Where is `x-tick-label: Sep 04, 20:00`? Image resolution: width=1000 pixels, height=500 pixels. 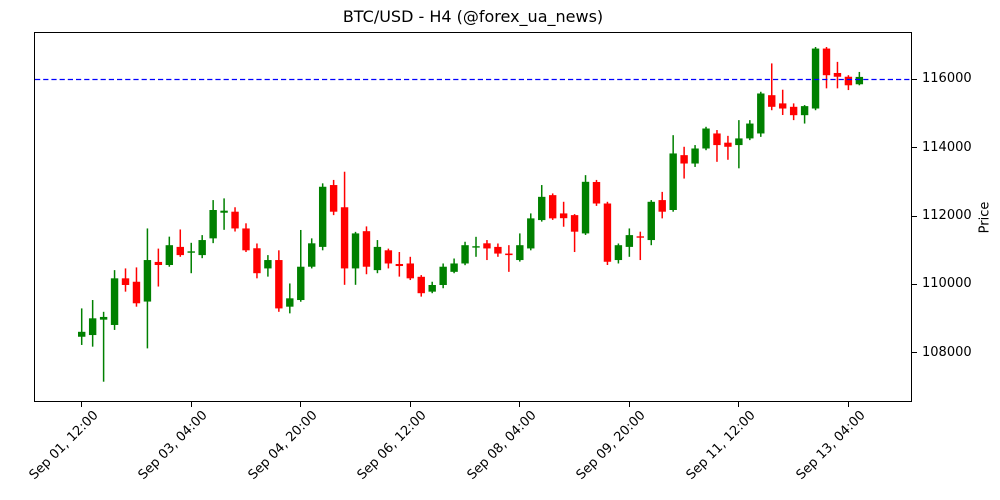 x-tick-label: Sep 04, 20:00 is located at coordinates (283, 445).